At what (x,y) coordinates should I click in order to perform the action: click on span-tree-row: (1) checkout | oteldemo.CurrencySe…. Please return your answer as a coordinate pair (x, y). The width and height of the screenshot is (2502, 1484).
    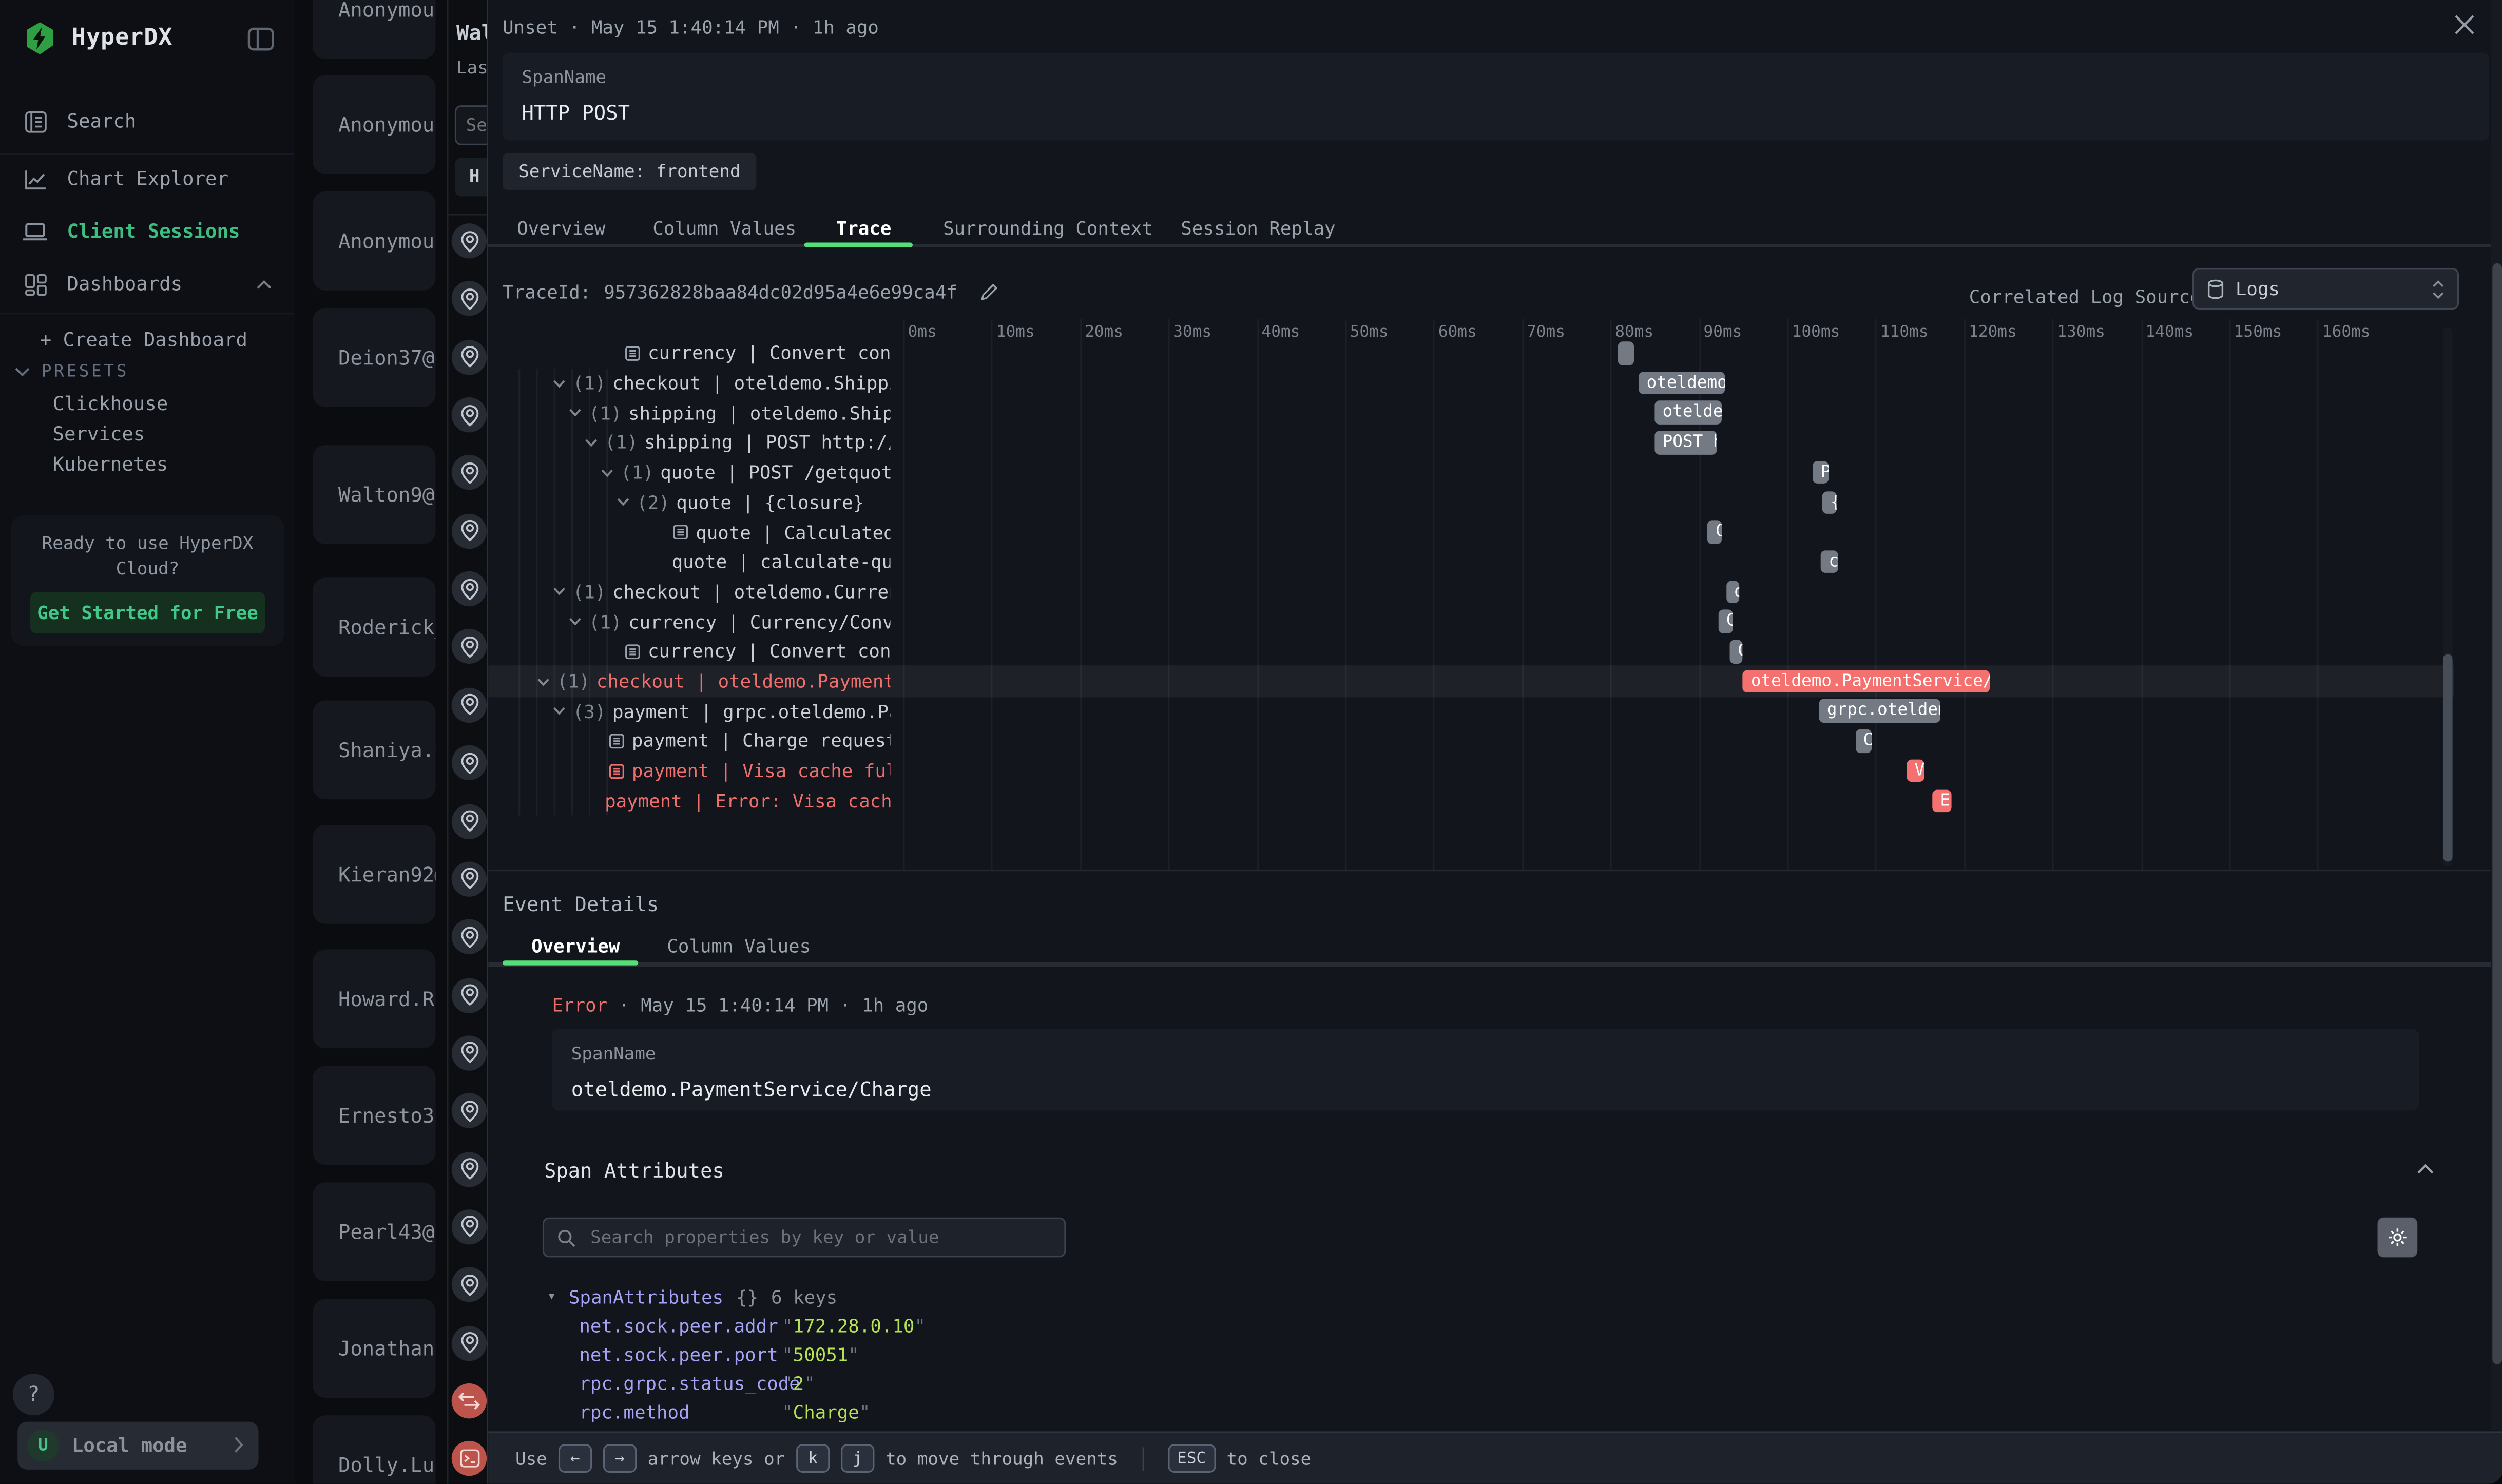
    Looking at the image, I should click on (689, 592).